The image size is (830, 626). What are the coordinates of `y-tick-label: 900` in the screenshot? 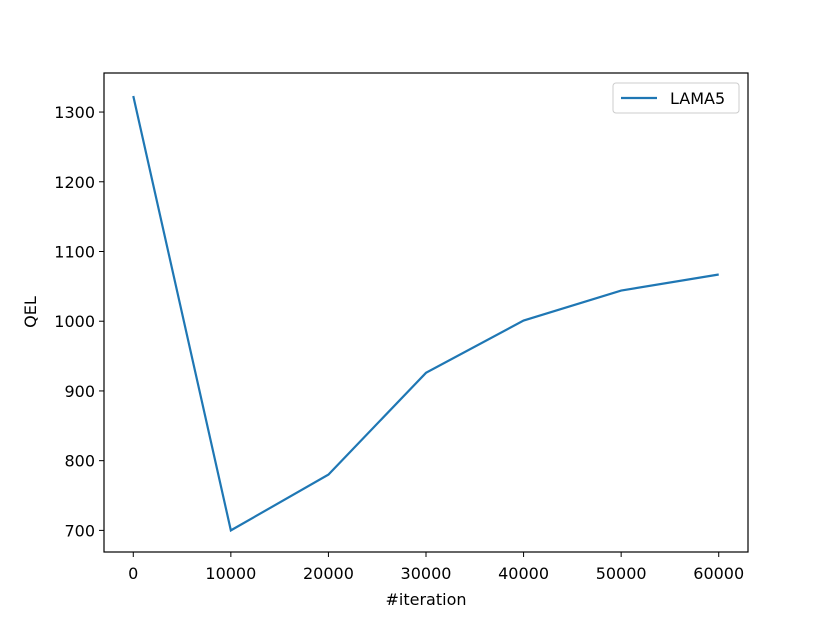 It's located at (79, 391).